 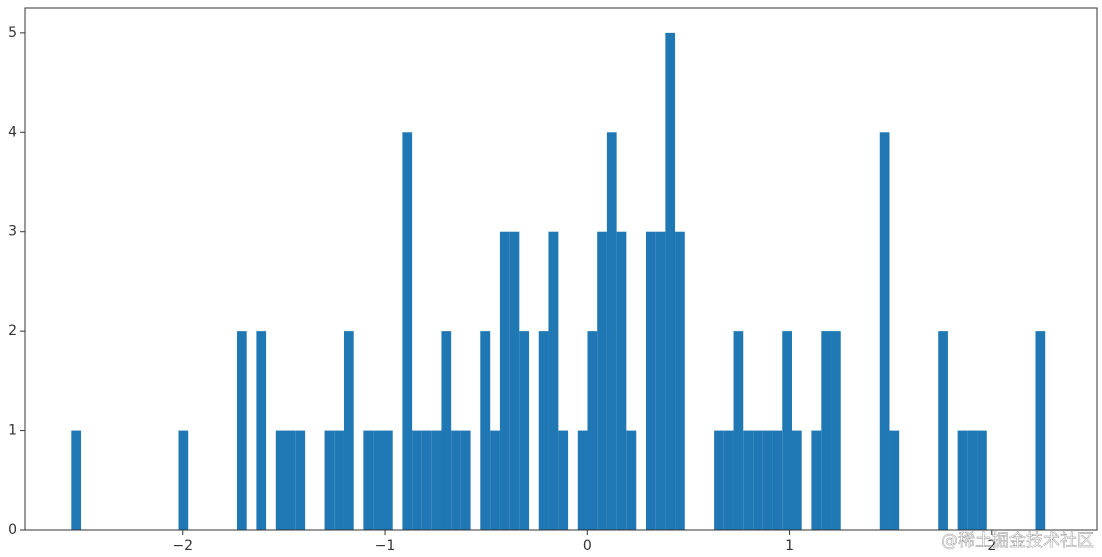 What do you see at coordinates (385, 546) in the screenshot?
I see `x-tick-label: −1` at bounding box center [385, 546].